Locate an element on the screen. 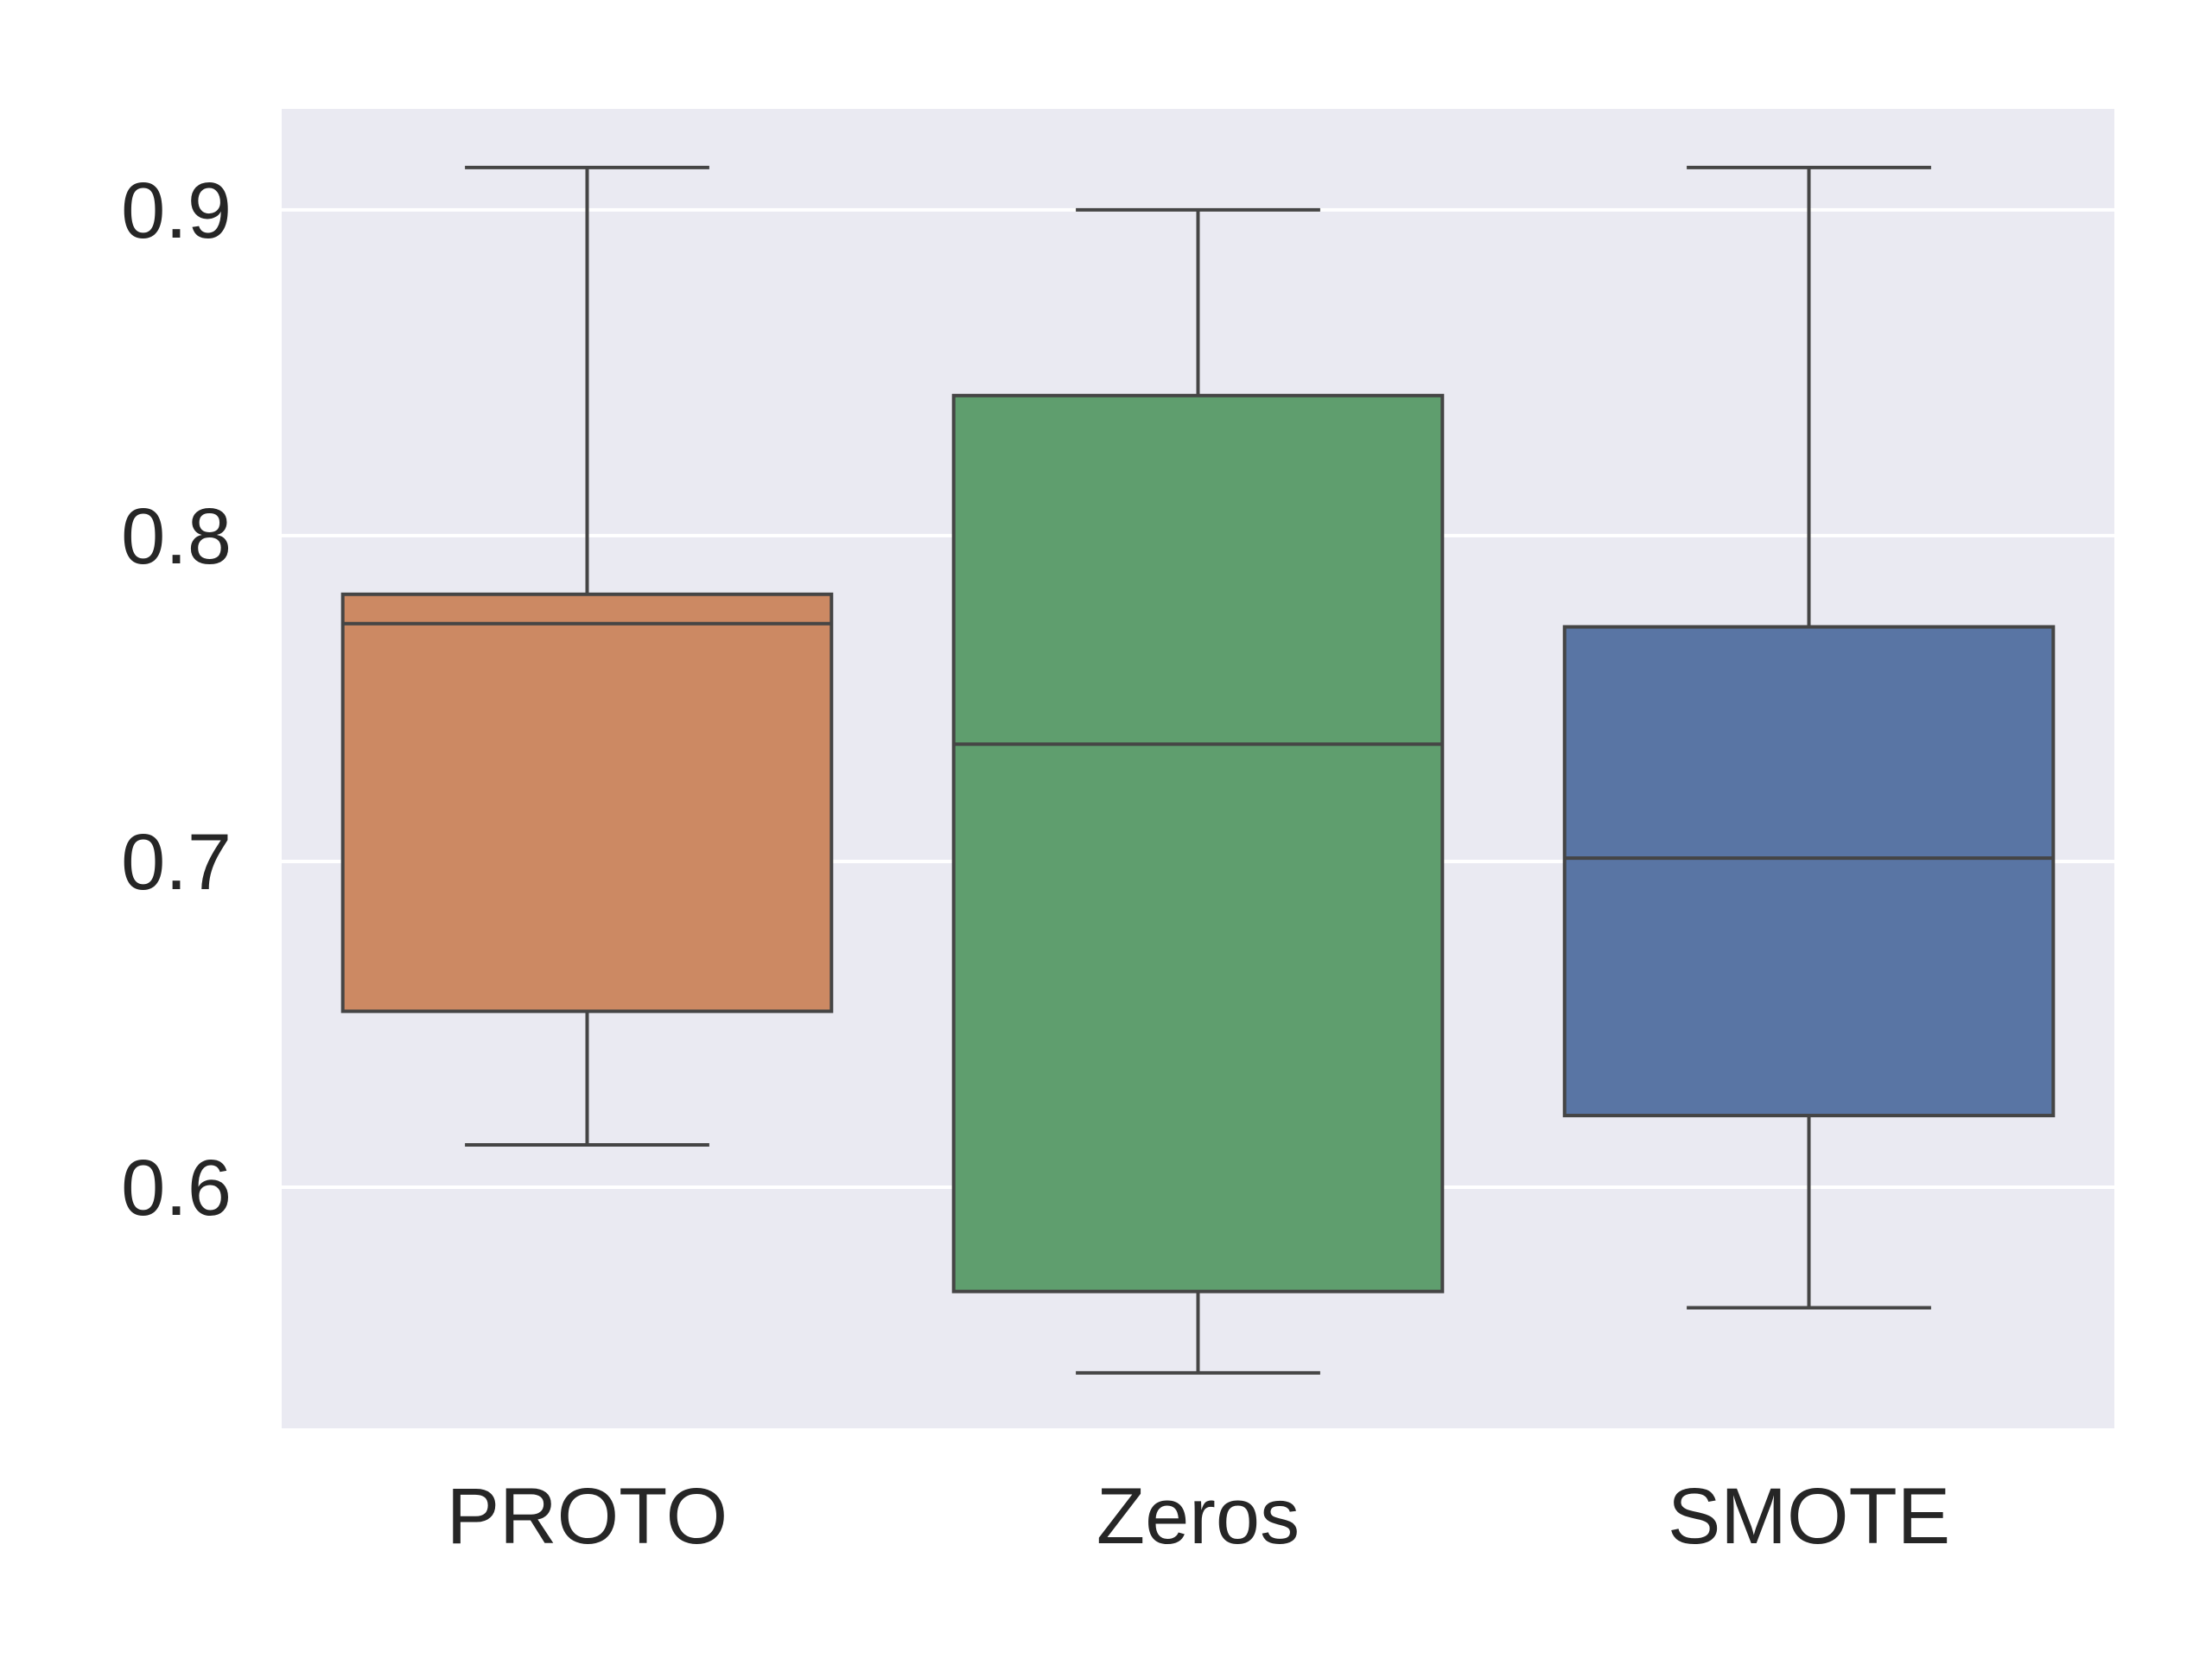 The height and width of the screenshot is (1659, 2212). x-tick-label-zeros: Zeros is located at coordinates (1198, 1516).